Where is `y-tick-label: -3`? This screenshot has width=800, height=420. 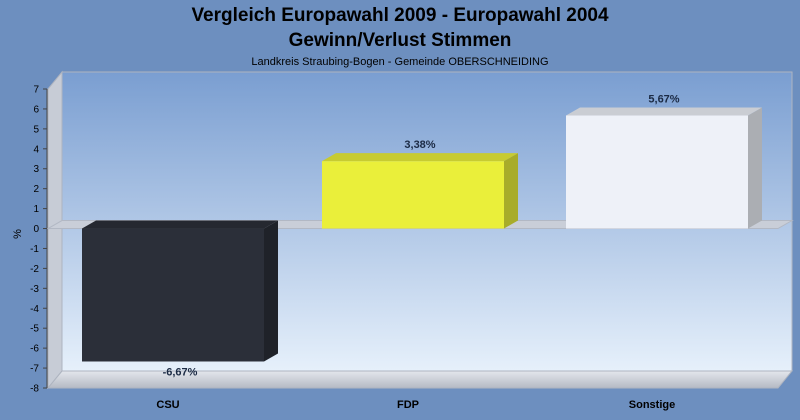 y-tick-label: -3 is located at coordinates (34, 289).